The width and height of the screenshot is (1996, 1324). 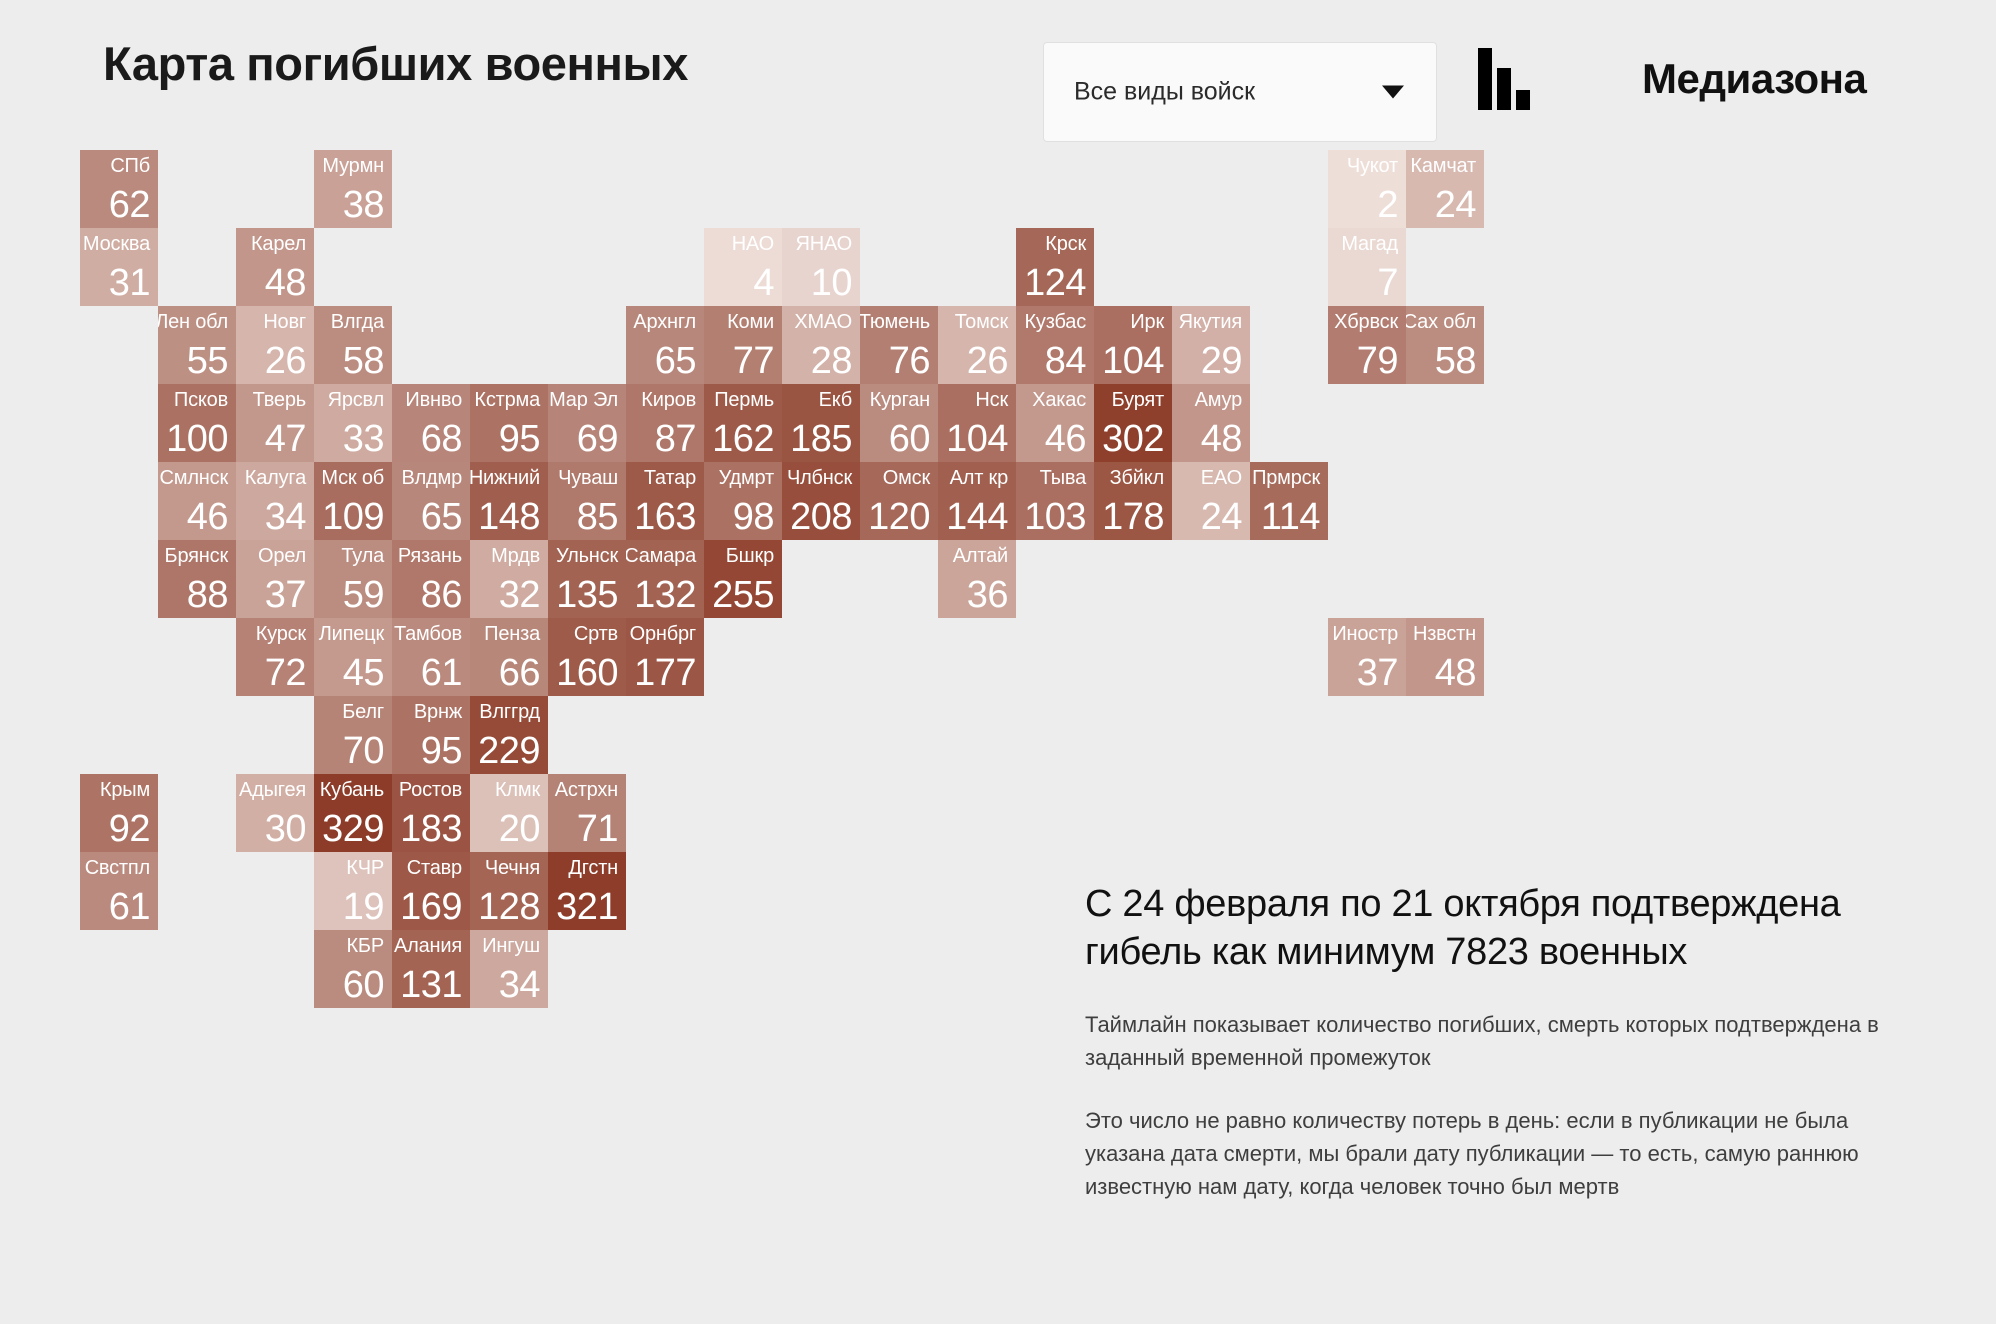 I want to click on region-tile: Иностр 37, so click(x=1367, y=657).